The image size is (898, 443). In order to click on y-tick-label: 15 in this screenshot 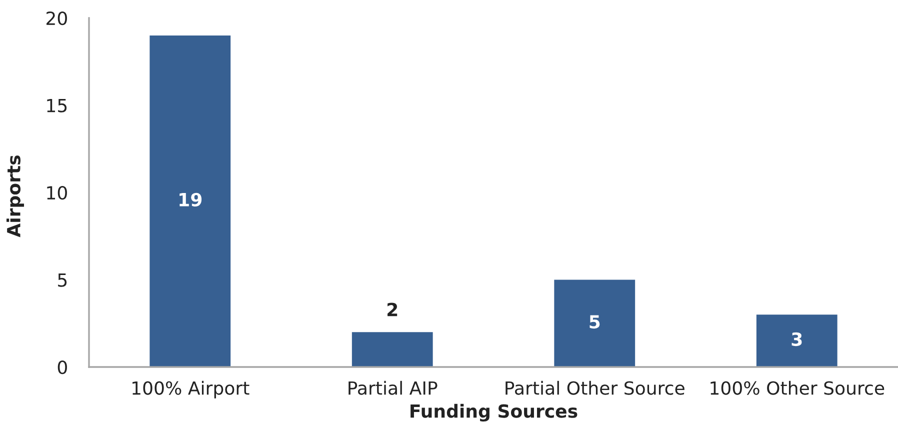, I will do `click(57, 105)`.